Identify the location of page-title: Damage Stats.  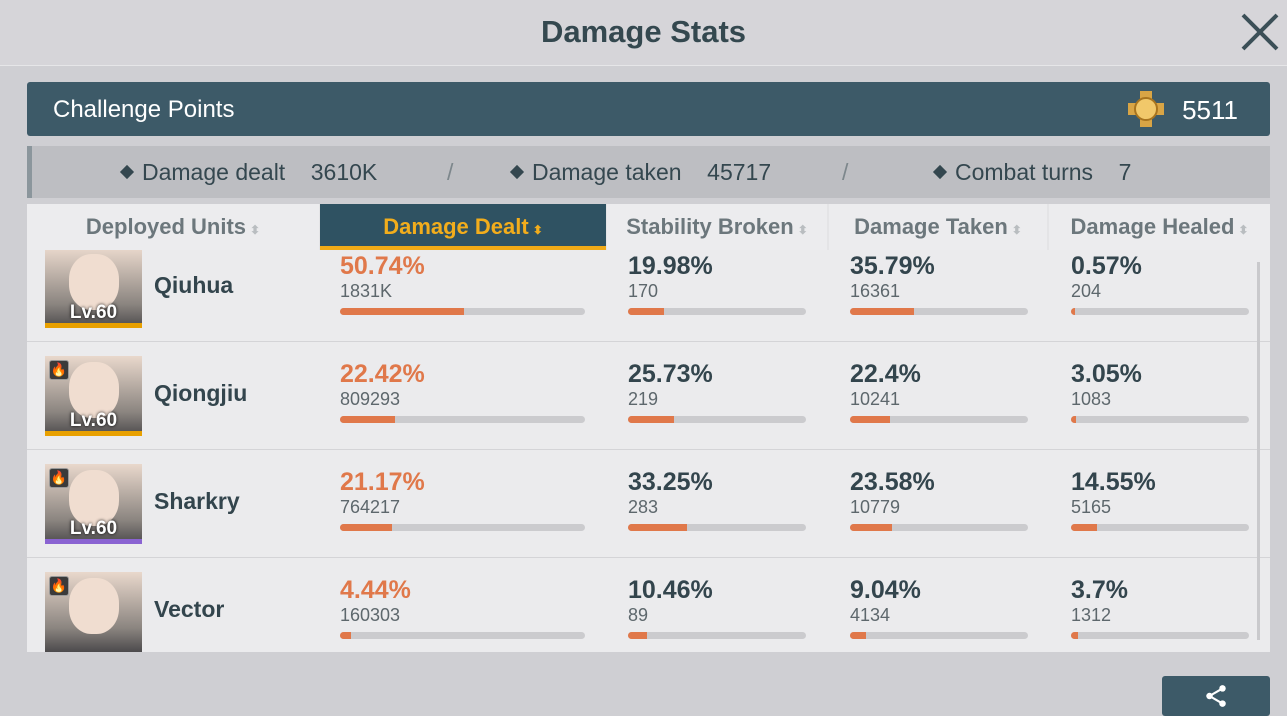
(643, 31).